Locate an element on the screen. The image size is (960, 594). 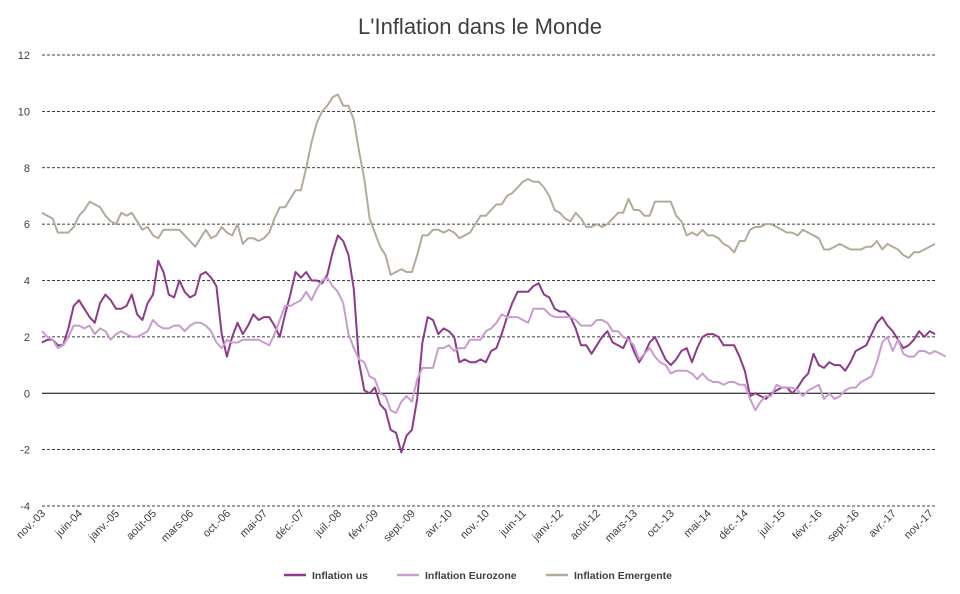
x-tick-label: août-05 is located at coordinates (141, 525).